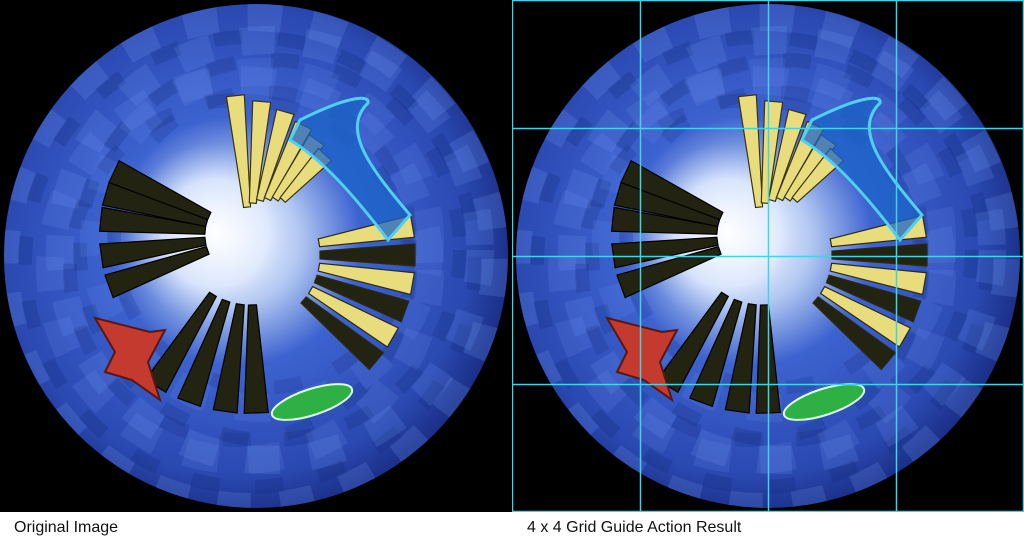 The image size is (1024, 544). I want to click on grid-result-caption: 4 x 4 Grid Guide Action Result, so click(634, 527).